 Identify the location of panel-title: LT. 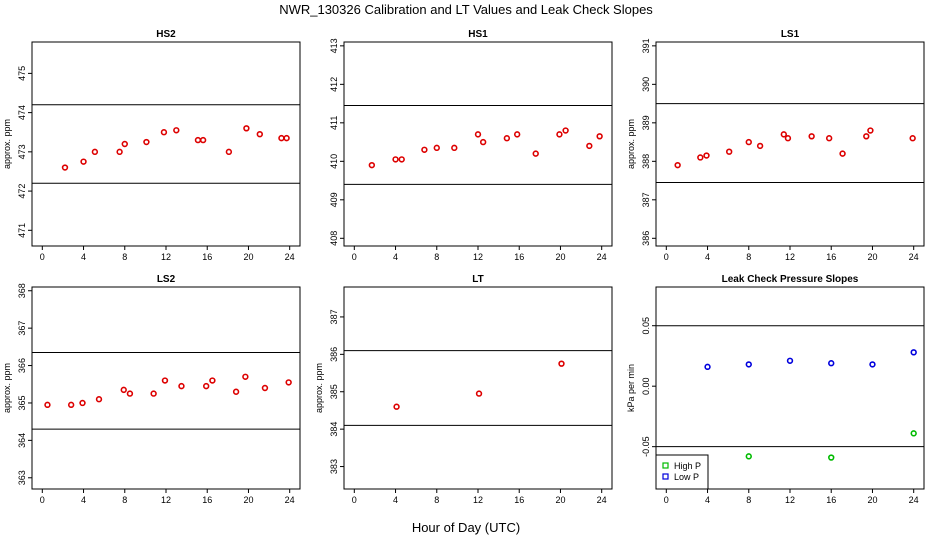
(477, 279).